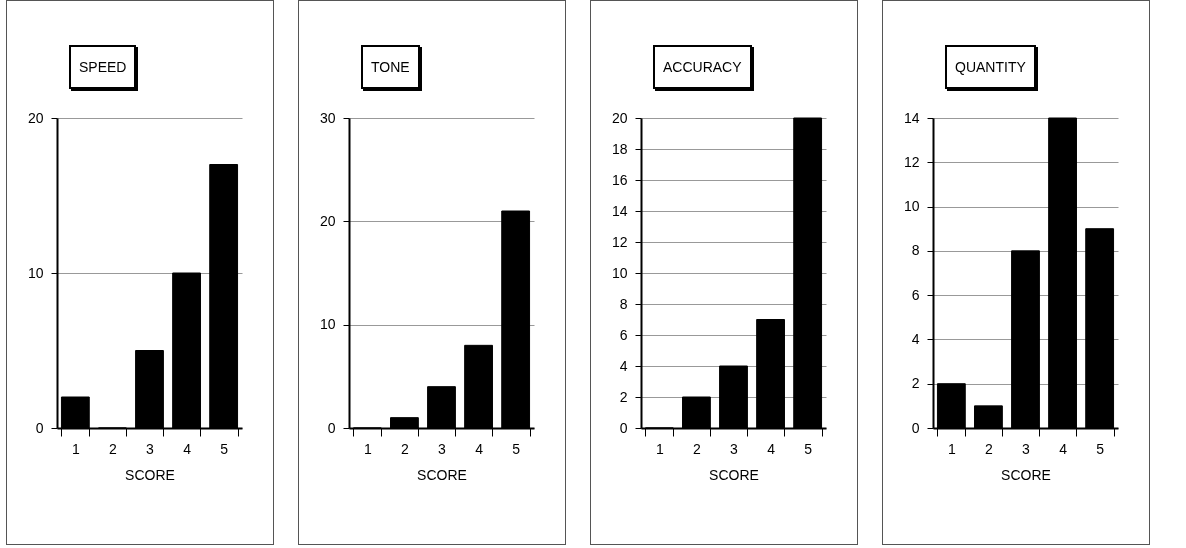  I want to click on chart-title: ACCURACY, so click(702, 67).